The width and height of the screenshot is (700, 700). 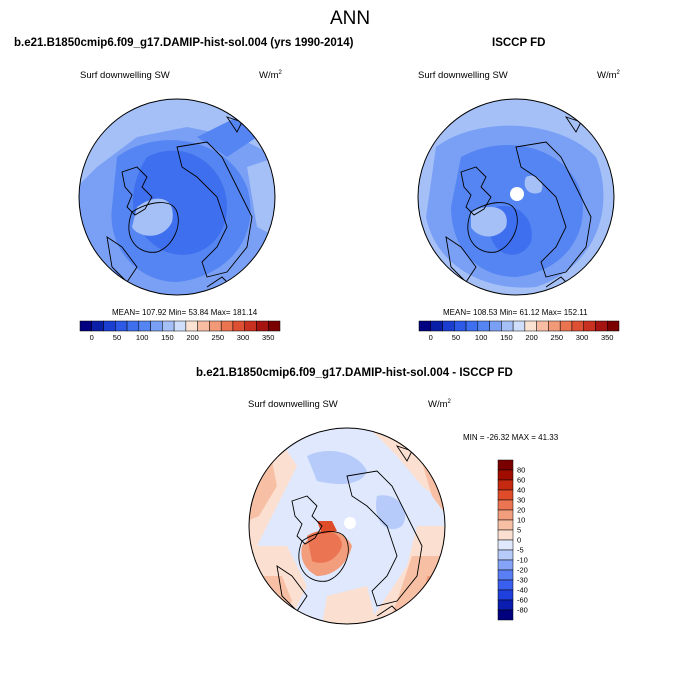 What do you see at coordinates (167, 337) in the screenshot?
I see `panel1-colorbar-tick-label: 150` at bounding box center [167, 337].